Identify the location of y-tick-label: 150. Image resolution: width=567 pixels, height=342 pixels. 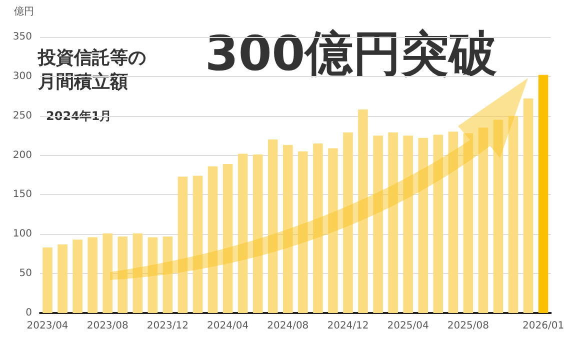
(22, 194).